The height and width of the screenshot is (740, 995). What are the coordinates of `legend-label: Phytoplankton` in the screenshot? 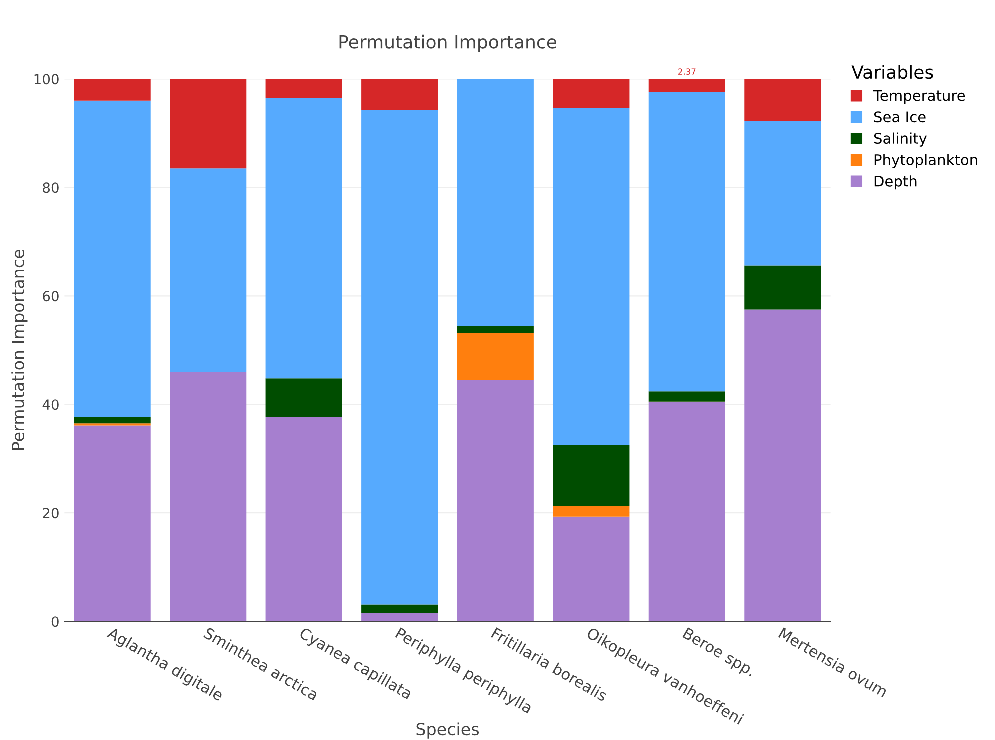 It's located at (926, 161).